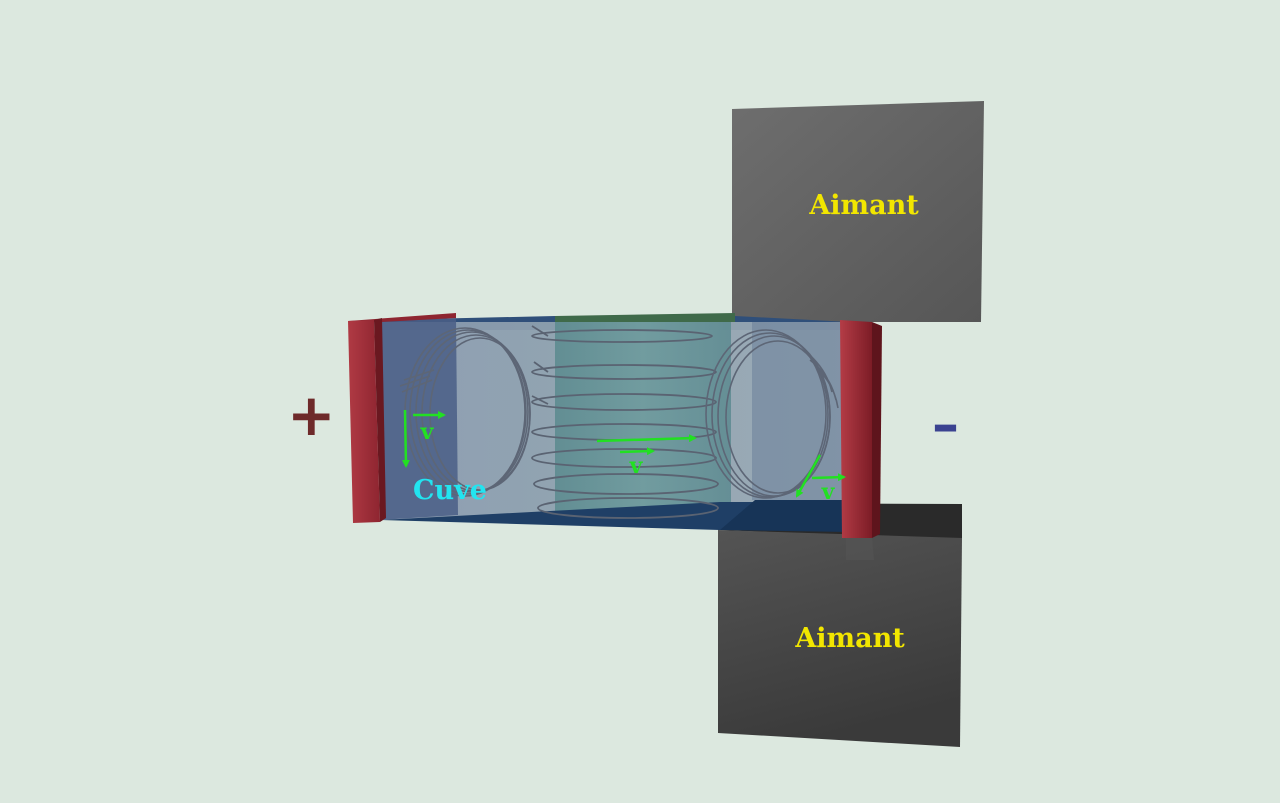 The height and width of the screenshot is (803, 1280). Describe the element at coordinates (863, 205) in the screenshot. I see `magnet-top-label: Aimant` at that location.